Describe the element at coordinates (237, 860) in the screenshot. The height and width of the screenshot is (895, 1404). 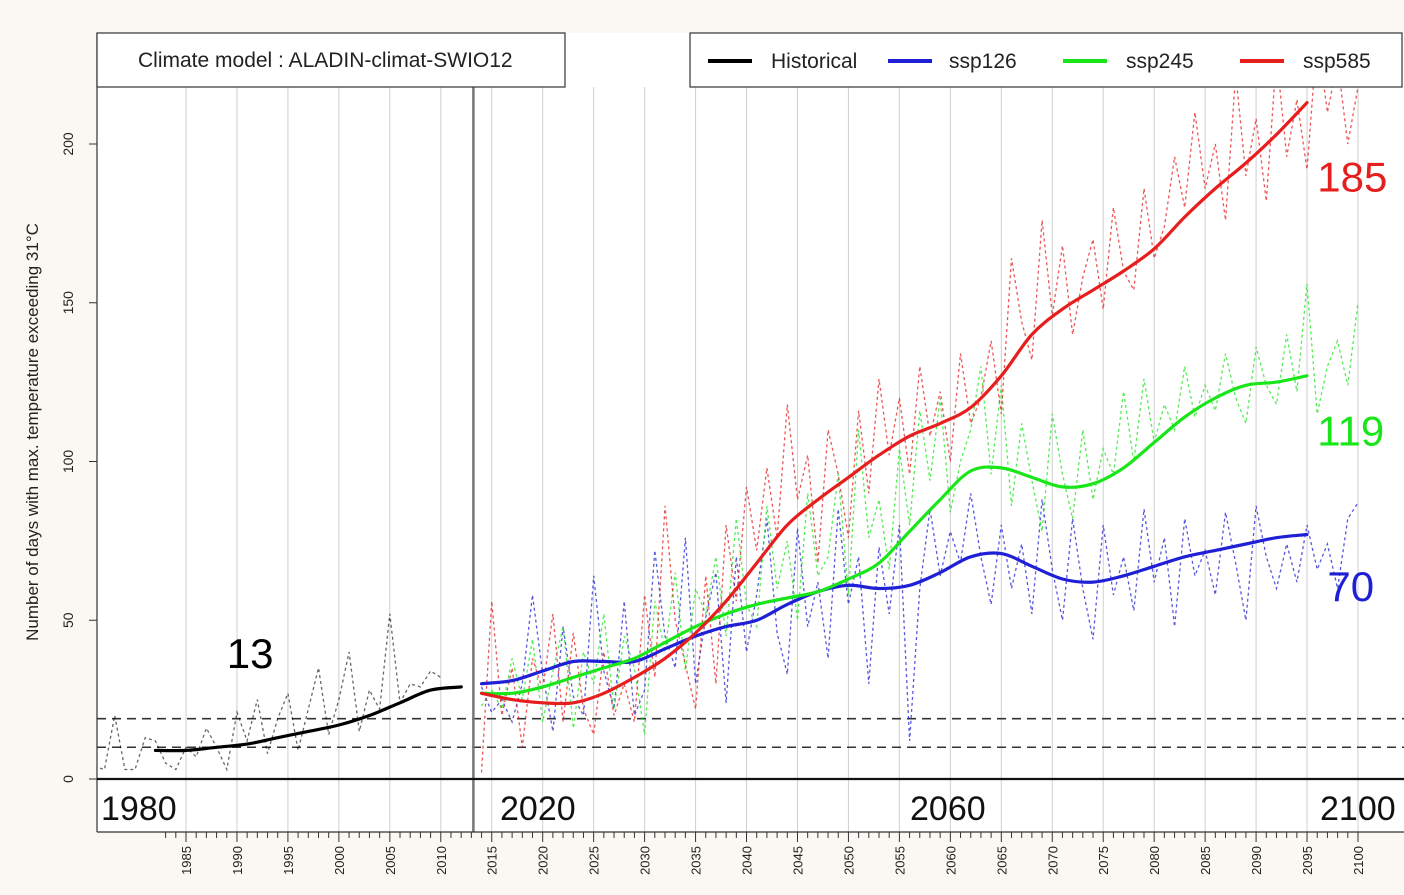
I see `x-tick-label-1990: 1990` at that location.